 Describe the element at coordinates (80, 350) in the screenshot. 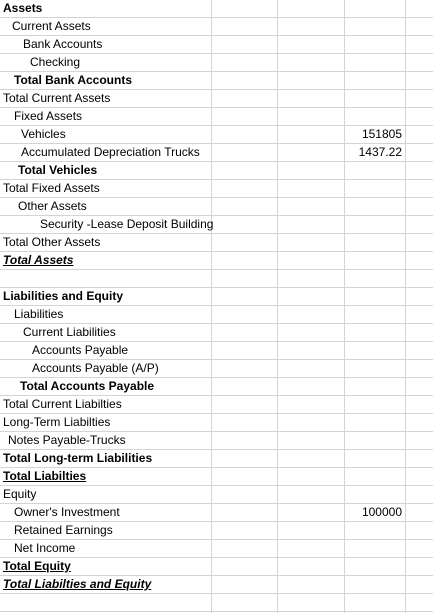

I see `cell-label: Accounts Payable` at that location.